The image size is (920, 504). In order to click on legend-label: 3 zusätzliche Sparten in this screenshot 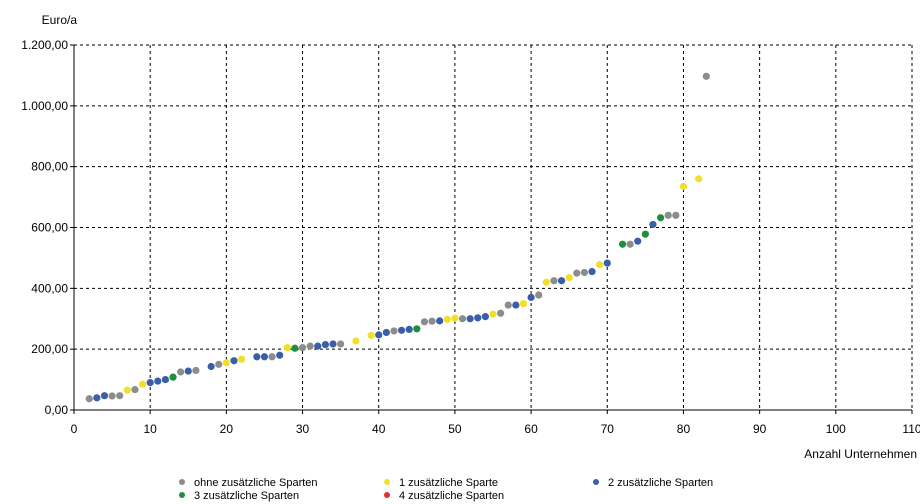, I will do `click(247, 496)`.